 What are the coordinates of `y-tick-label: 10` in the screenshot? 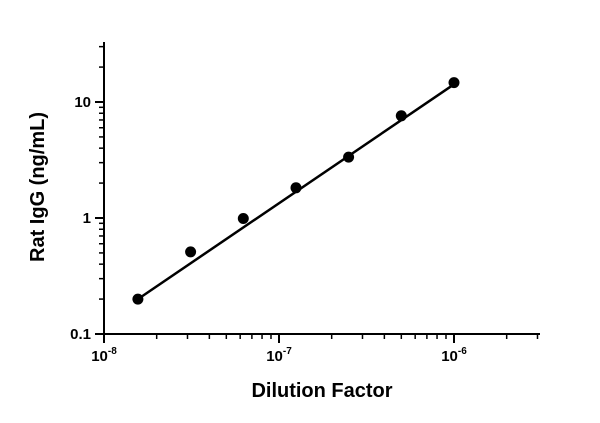 It's located at (82, 102).